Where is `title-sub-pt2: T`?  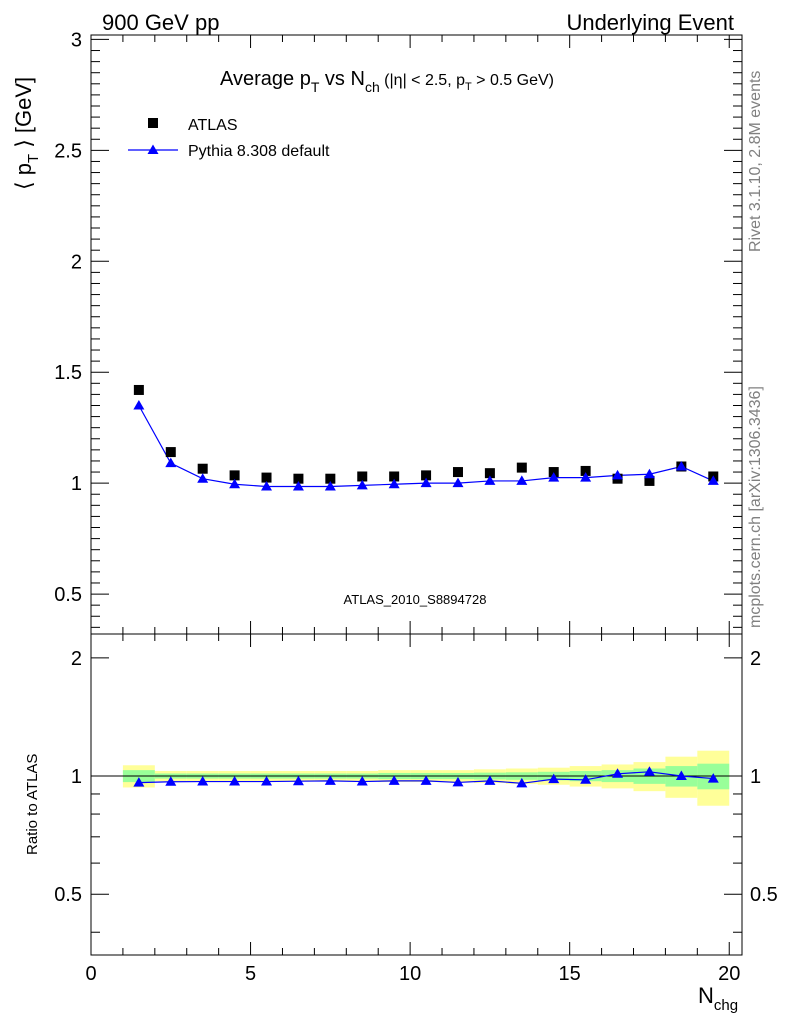
title-sub-pt2: T is located at coordinates (468, 87).